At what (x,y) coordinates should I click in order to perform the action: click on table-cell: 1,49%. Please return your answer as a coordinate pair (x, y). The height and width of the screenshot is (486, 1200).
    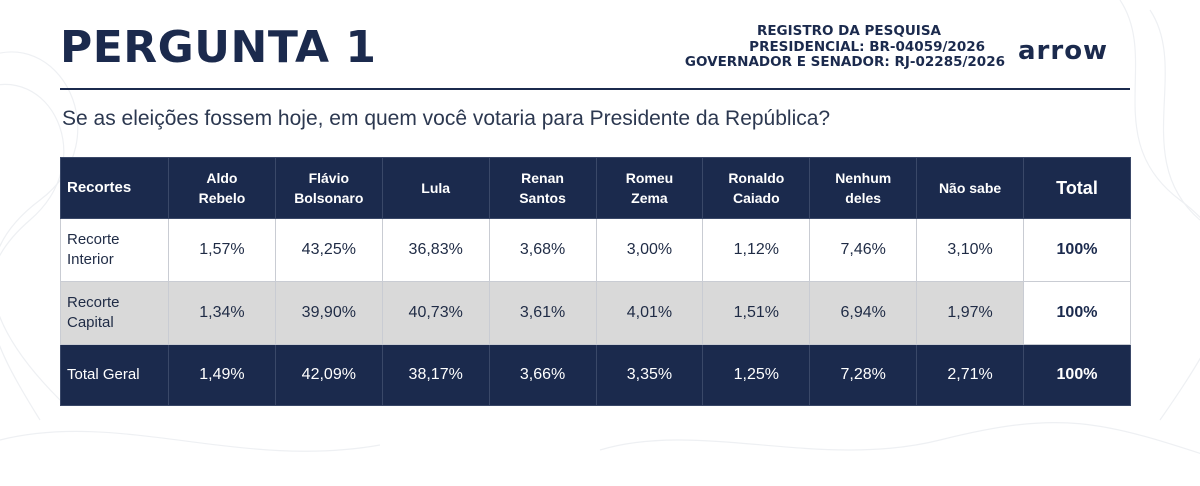
    Looking at the image, I should click on (222, 375).